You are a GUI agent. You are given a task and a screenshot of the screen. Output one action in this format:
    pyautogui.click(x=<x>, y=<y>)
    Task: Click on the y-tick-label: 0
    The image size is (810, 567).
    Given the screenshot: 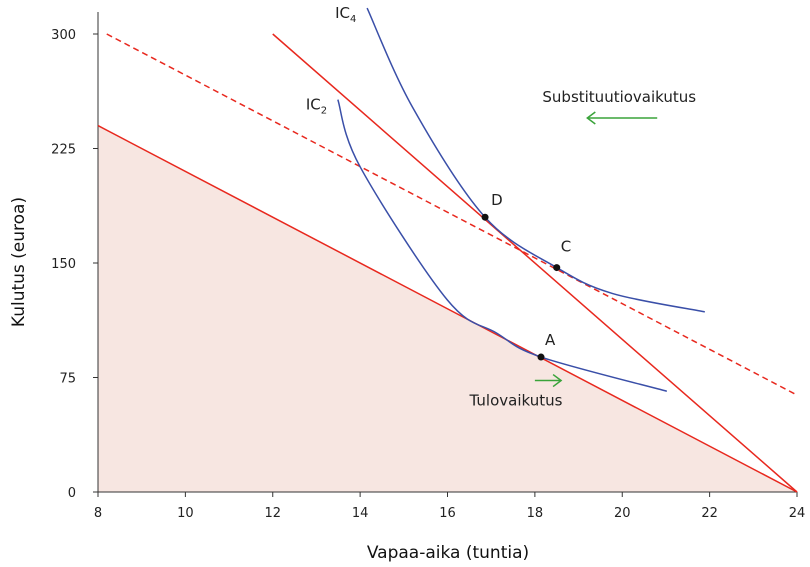 What is the action you would take?
    pyautogui.click(x=72, y=493)
    